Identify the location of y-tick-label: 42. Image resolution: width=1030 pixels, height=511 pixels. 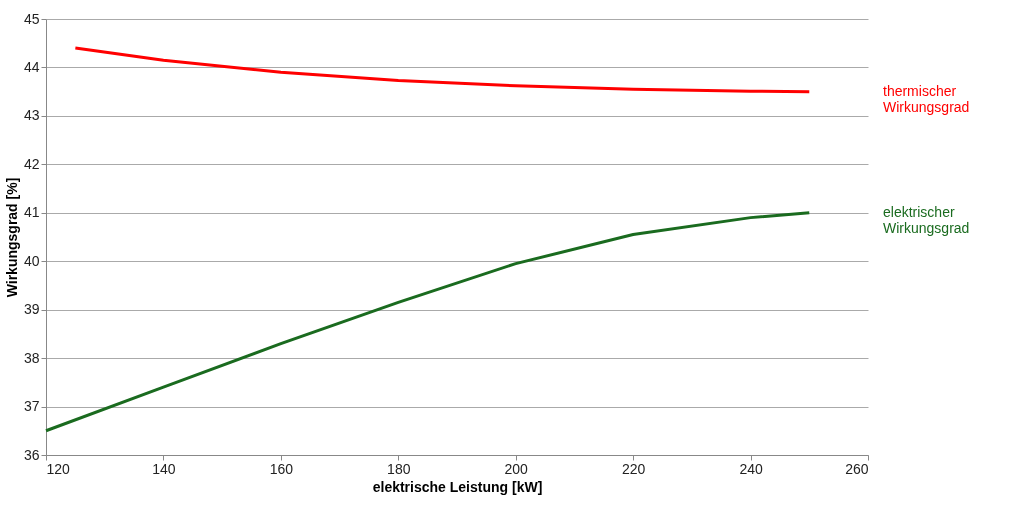
(31, 163).